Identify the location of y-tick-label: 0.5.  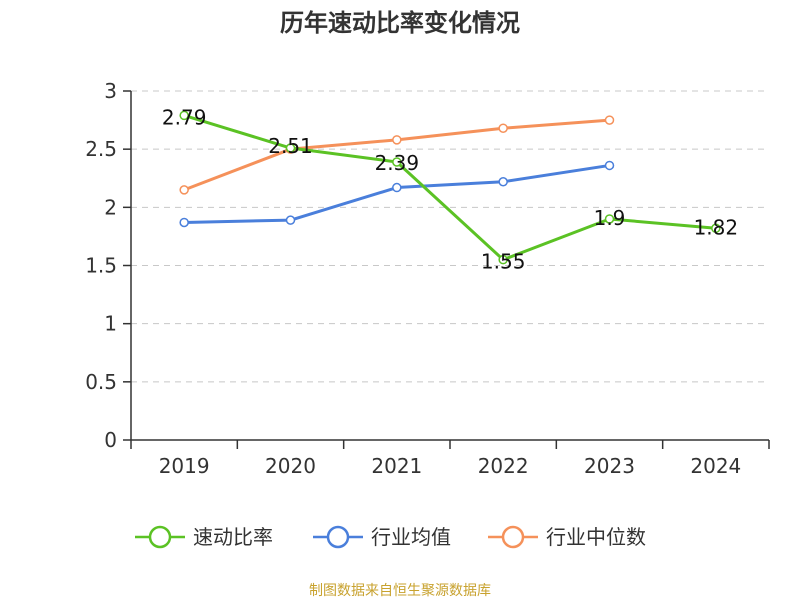
(101, 382).